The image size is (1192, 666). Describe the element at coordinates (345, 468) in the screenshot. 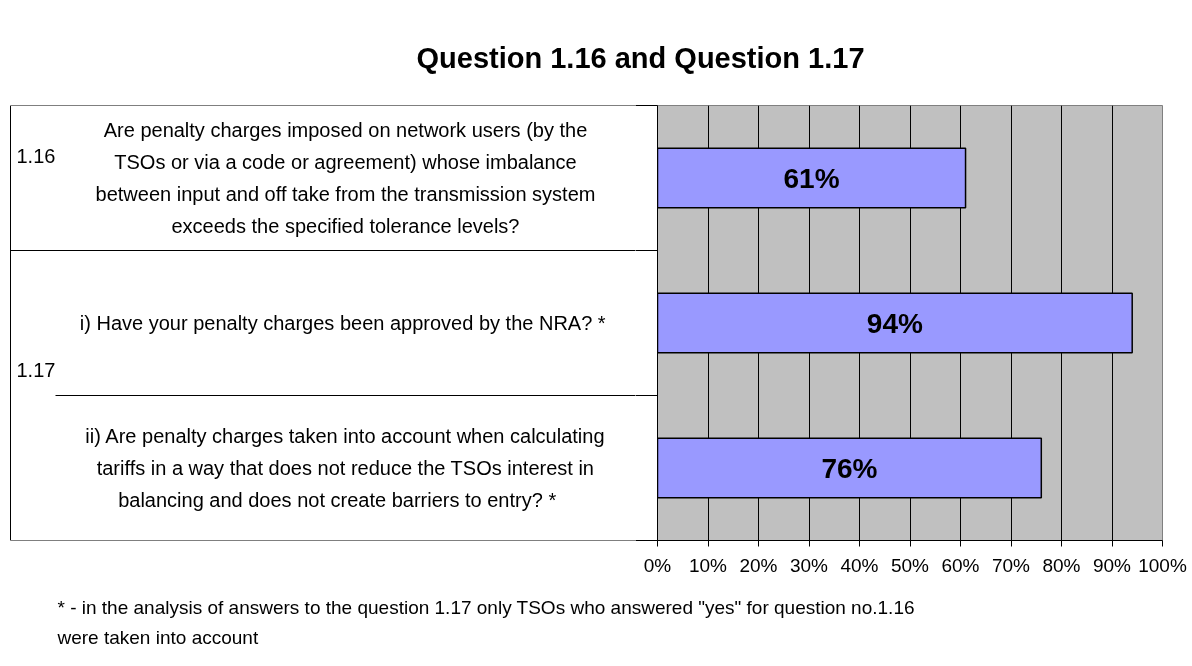

I see `y-tick-label: ii) Are penalty charges taken into account when calculating tariffs in a way that does not reduce the TSOs interest in balancing and does not create barriers to entry? *` at that location.